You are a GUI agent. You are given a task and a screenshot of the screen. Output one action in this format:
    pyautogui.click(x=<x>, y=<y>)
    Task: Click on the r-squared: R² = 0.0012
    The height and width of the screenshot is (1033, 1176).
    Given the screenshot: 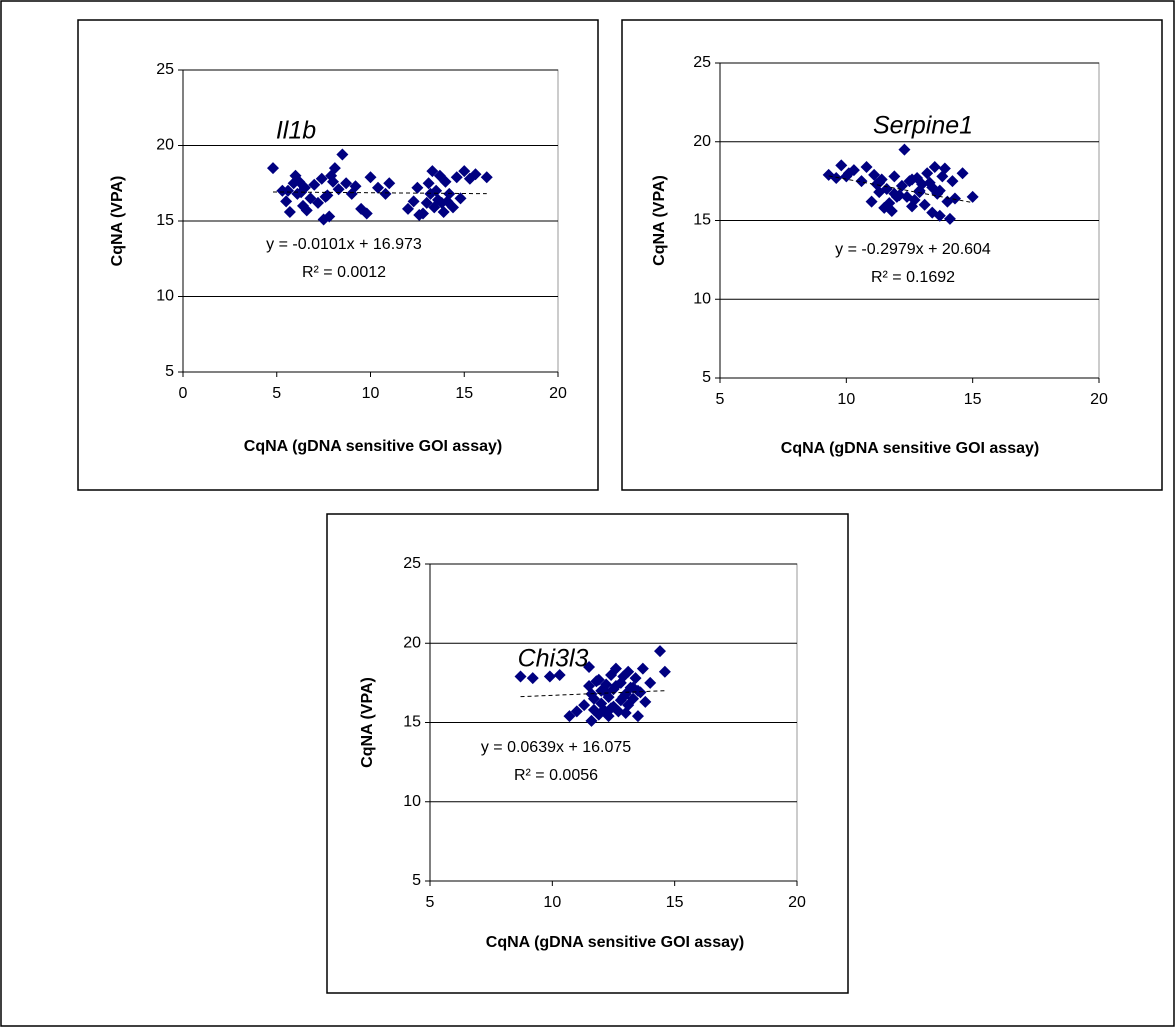 What is the action you would take?
    pyautogui.click(x=344, y=272)
    